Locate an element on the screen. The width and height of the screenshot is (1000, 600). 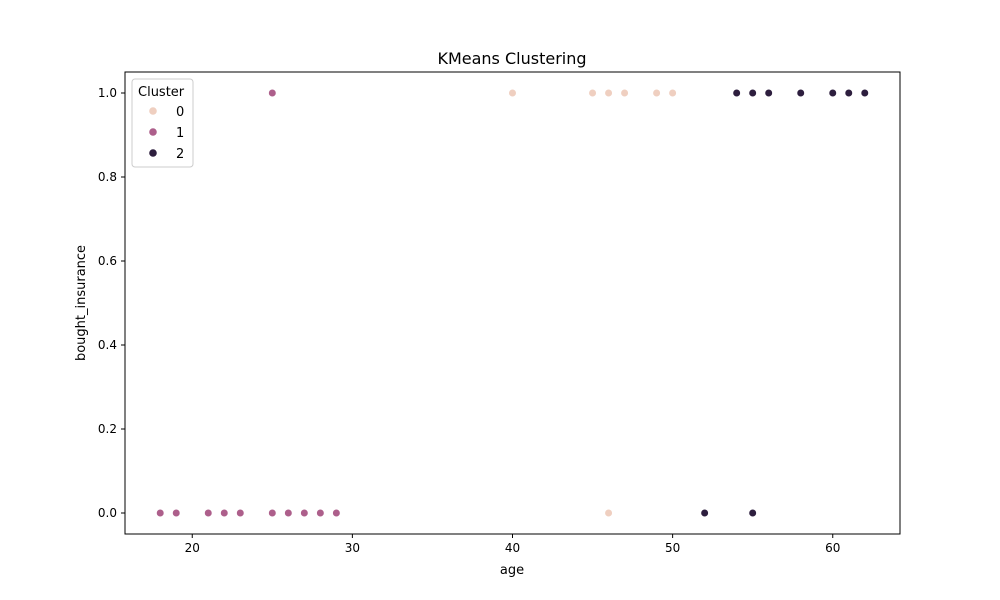
x-tick-label: 50 is located at coordinates (672, 548).